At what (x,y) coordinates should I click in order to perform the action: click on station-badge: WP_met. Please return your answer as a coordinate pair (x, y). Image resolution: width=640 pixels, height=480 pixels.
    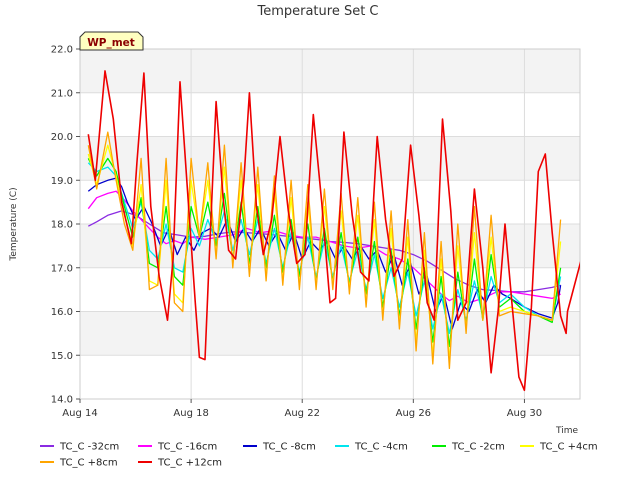
    Looking at the image, I should click on (111, 41).